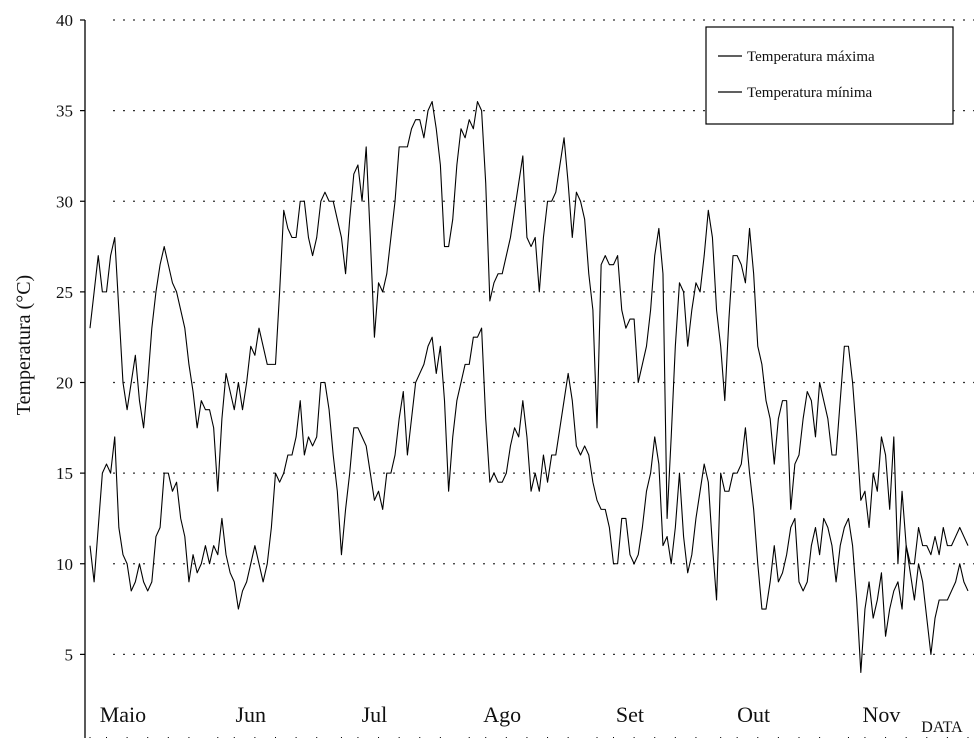 This screenshot has width=974, height=738. I want to click on y-tick-label: 25, so click(64, 292).